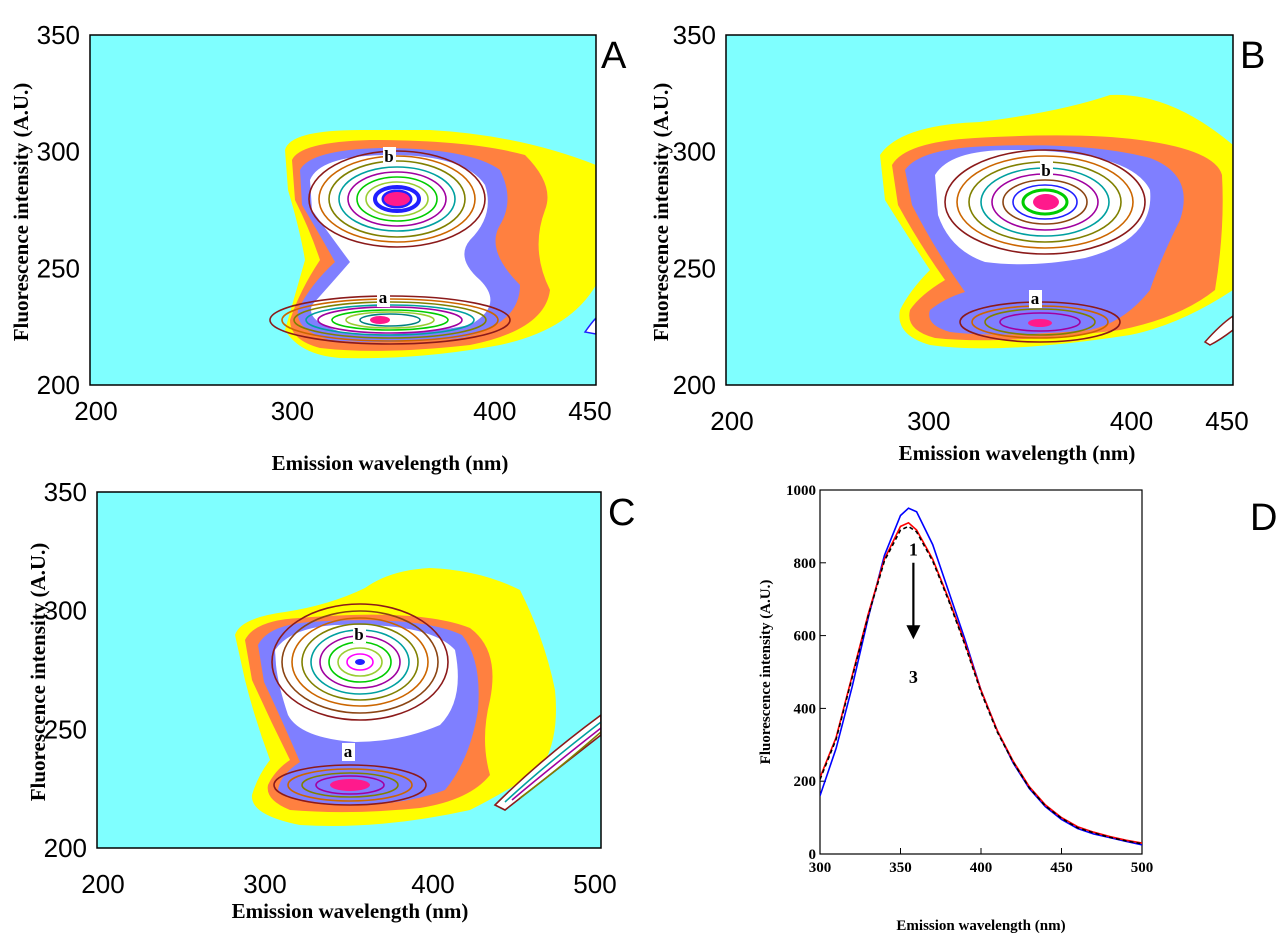 The image size is (1279, 937). I want to click on panel-c-core-a, so click(350, 785).